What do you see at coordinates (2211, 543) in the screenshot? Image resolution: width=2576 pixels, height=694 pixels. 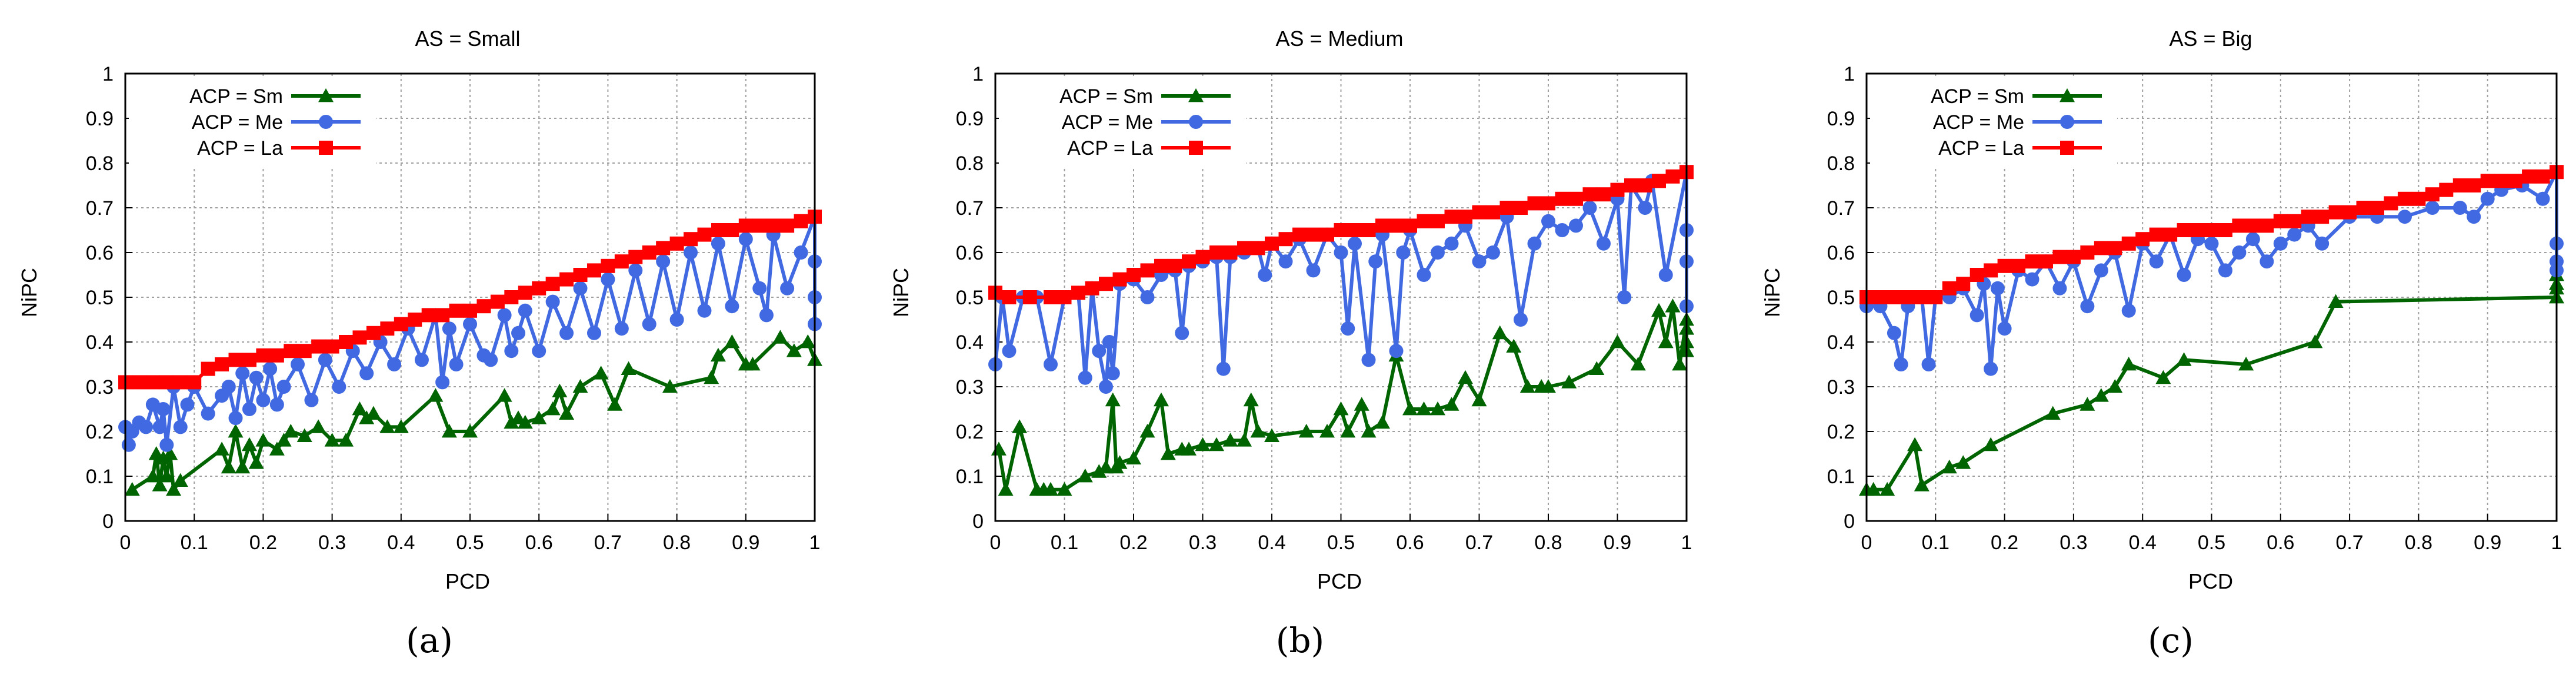 I see `x-tick-label: 0.5` at bounding box center [2211, 543].